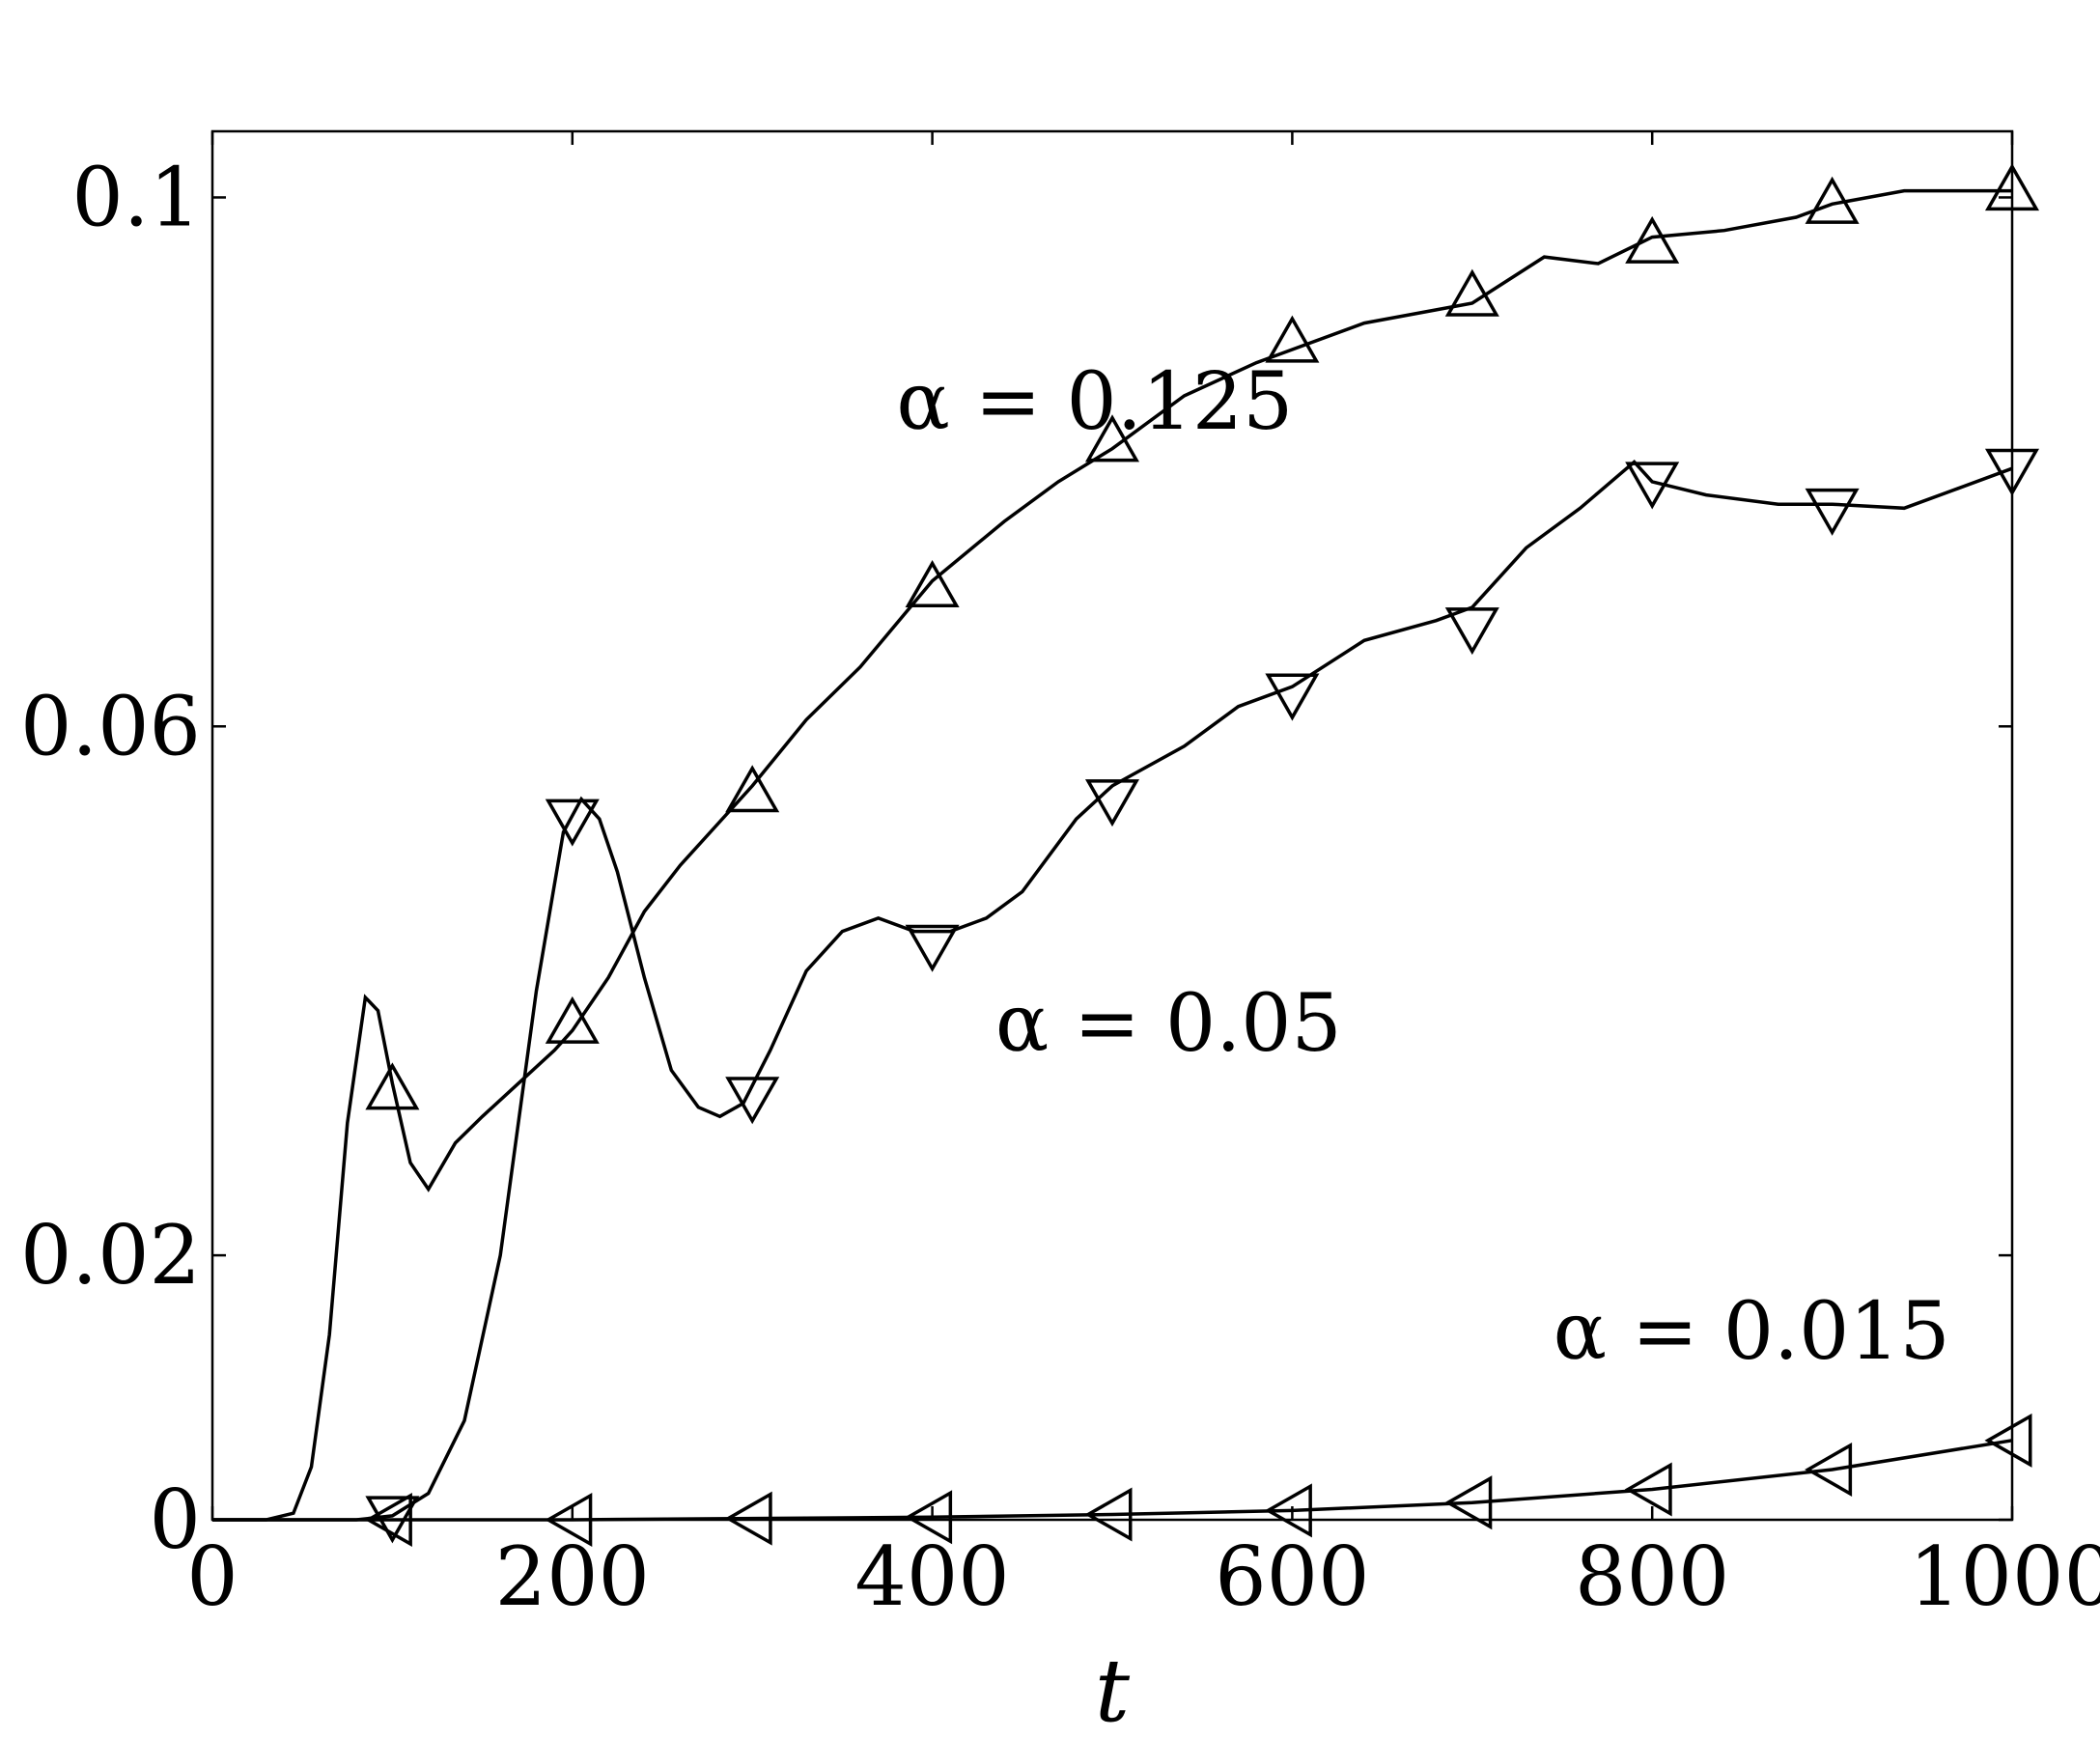 This screenshot has height=1738, width=2100. I want to click on x-tick-label: 400, so click(932, 1576).